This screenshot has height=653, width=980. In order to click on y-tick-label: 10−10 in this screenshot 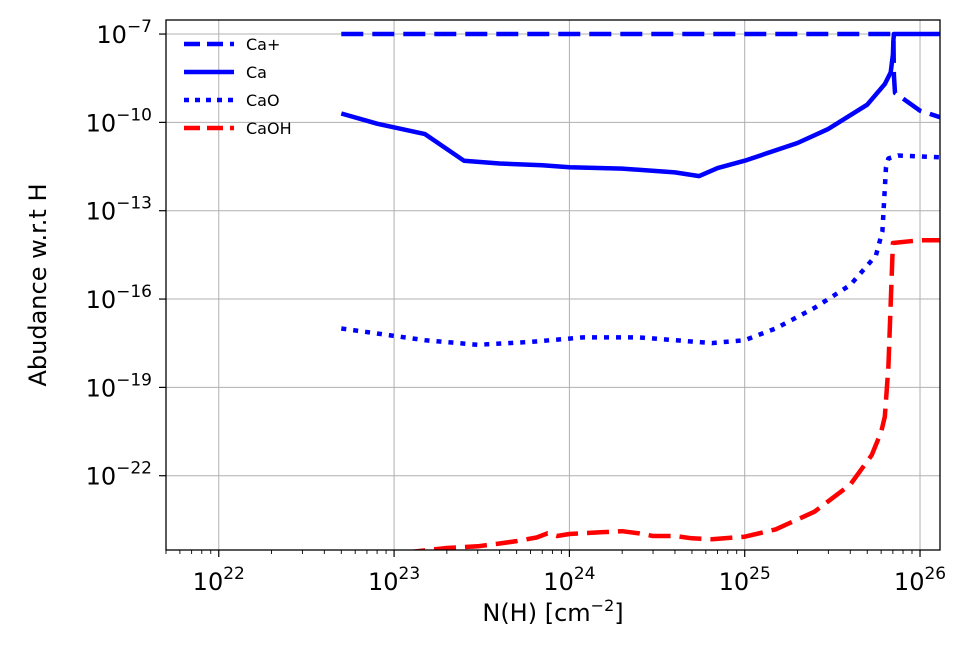, I will do `click(119, 121)`.